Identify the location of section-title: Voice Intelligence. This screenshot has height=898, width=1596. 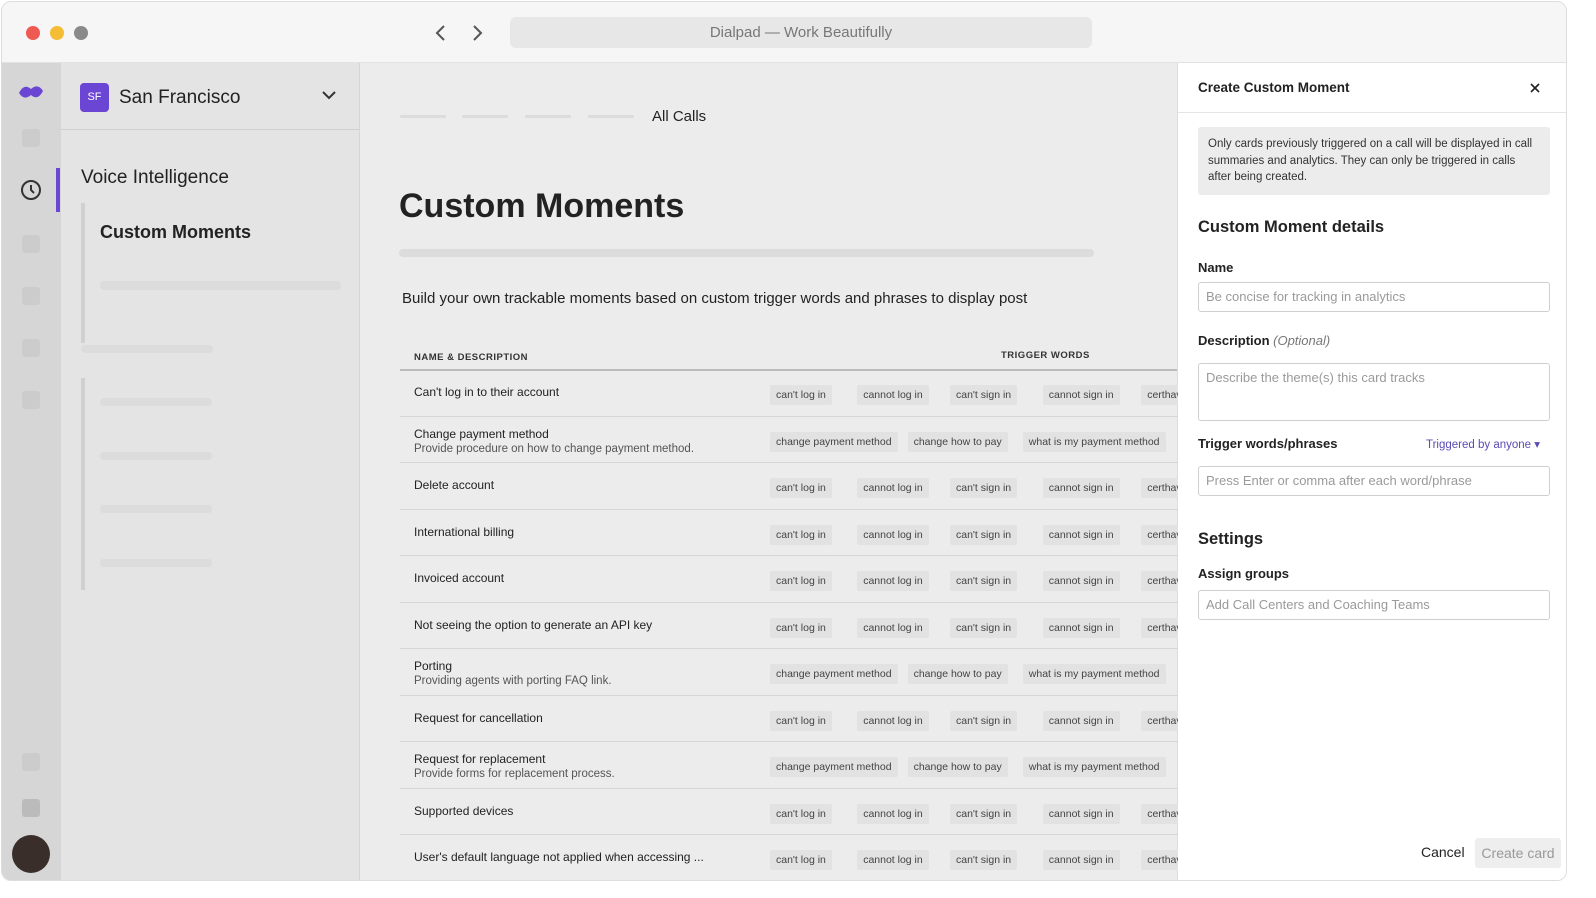
(155, 177).